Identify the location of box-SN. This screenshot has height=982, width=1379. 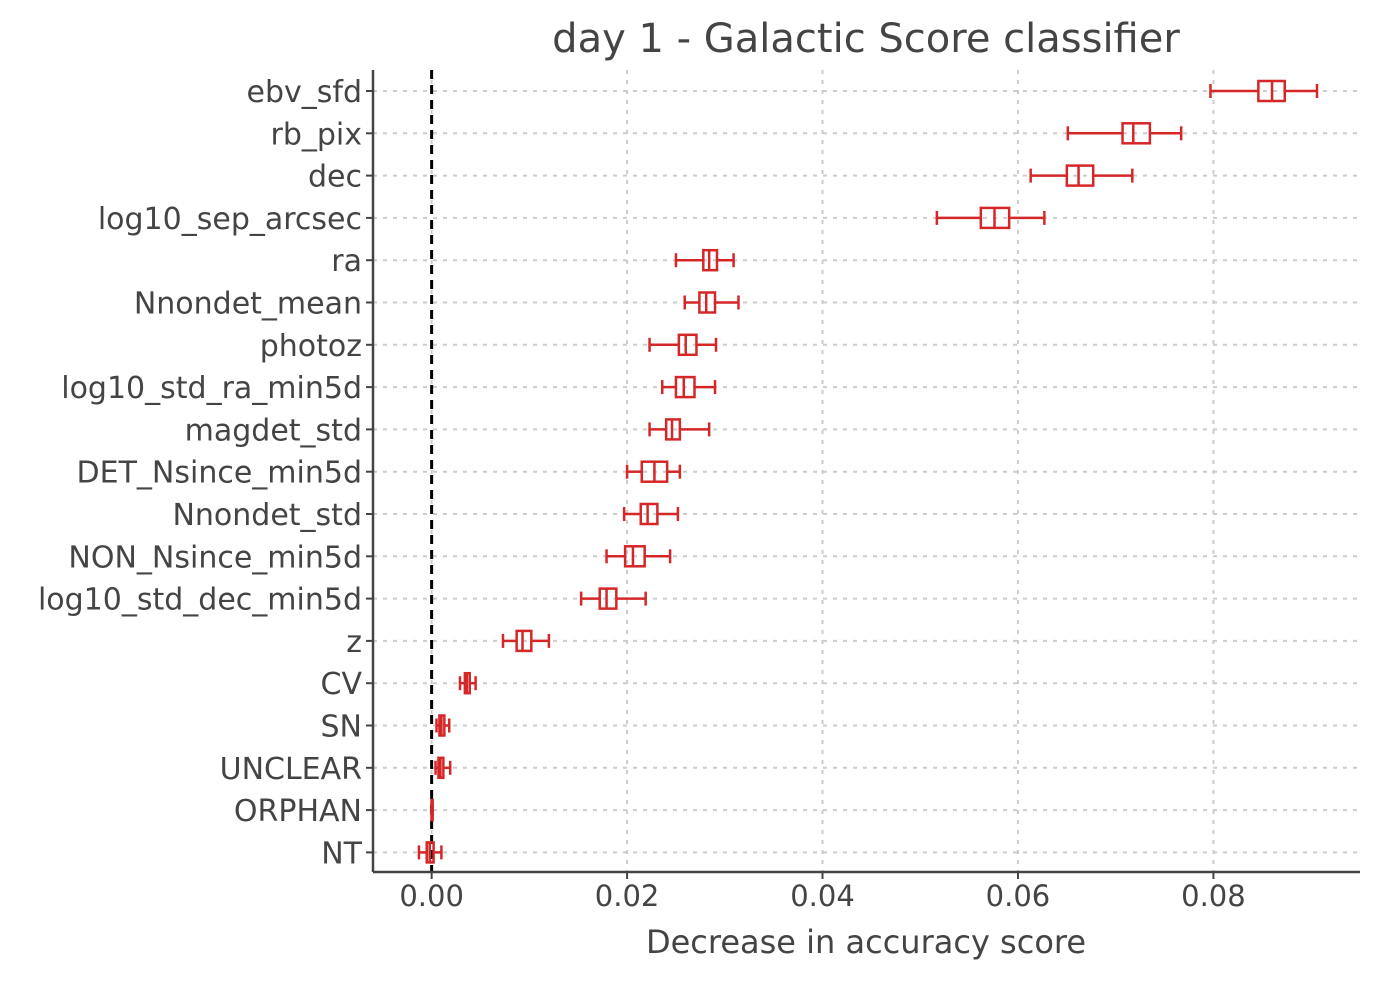
(443, 725).